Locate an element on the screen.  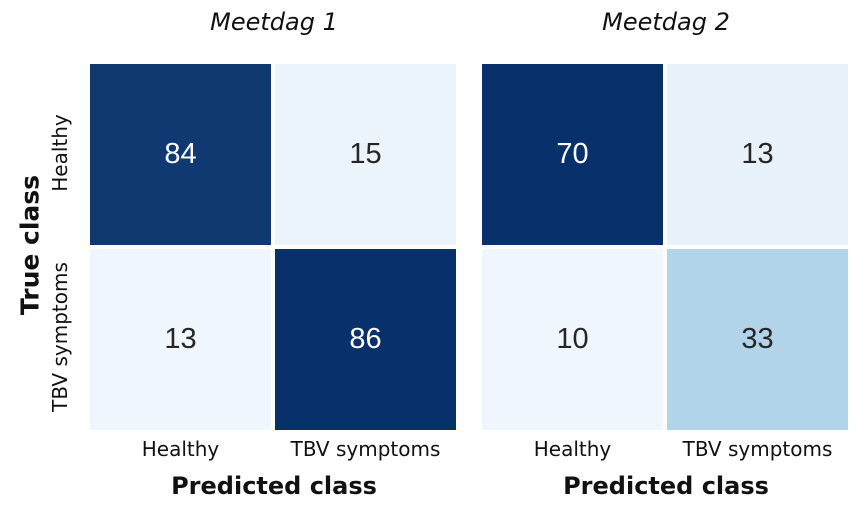
row-tick-label: TBV symptoms is located at coordinates (60, 337).